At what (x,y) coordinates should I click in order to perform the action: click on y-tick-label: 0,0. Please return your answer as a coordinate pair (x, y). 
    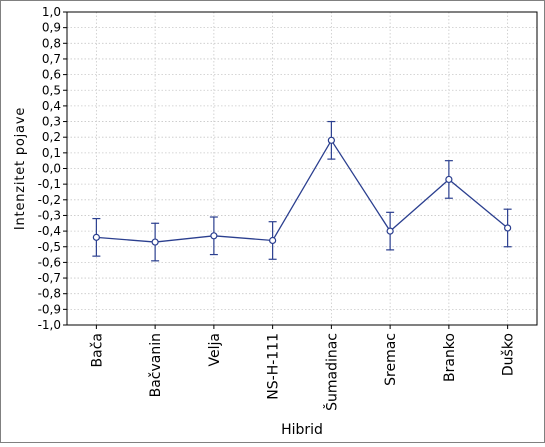
    Looking at the image, I should click on (51, 169).